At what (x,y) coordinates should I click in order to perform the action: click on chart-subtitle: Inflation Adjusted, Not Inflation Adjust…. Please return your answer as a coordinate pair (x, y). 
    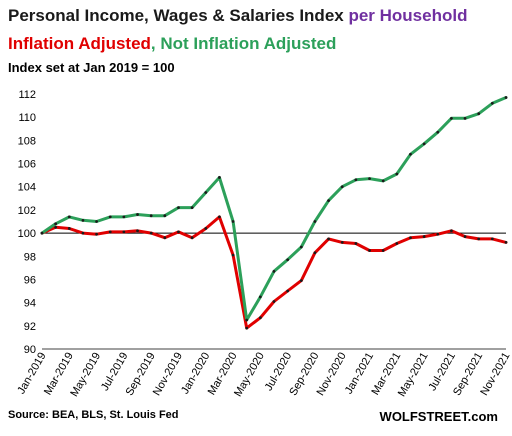
    Looking at the image, I should click on (172, 44).